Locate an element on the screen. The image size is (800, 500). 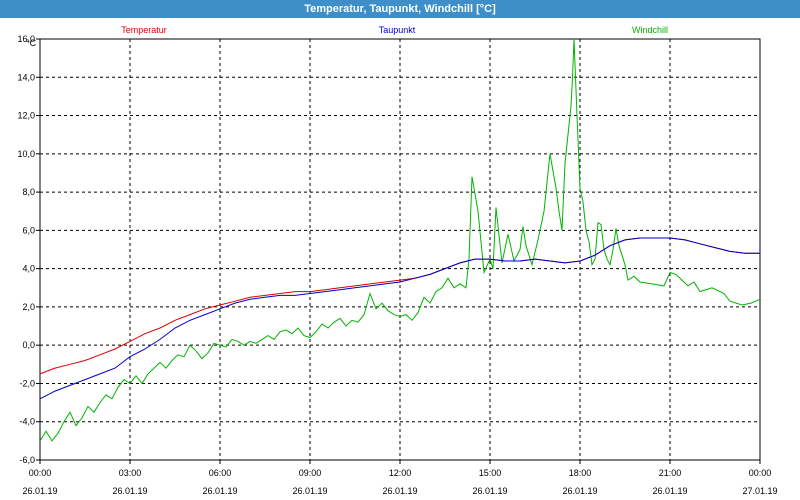
x-tick-date-label: 27.01.19 is located at coordinates (759, 491).